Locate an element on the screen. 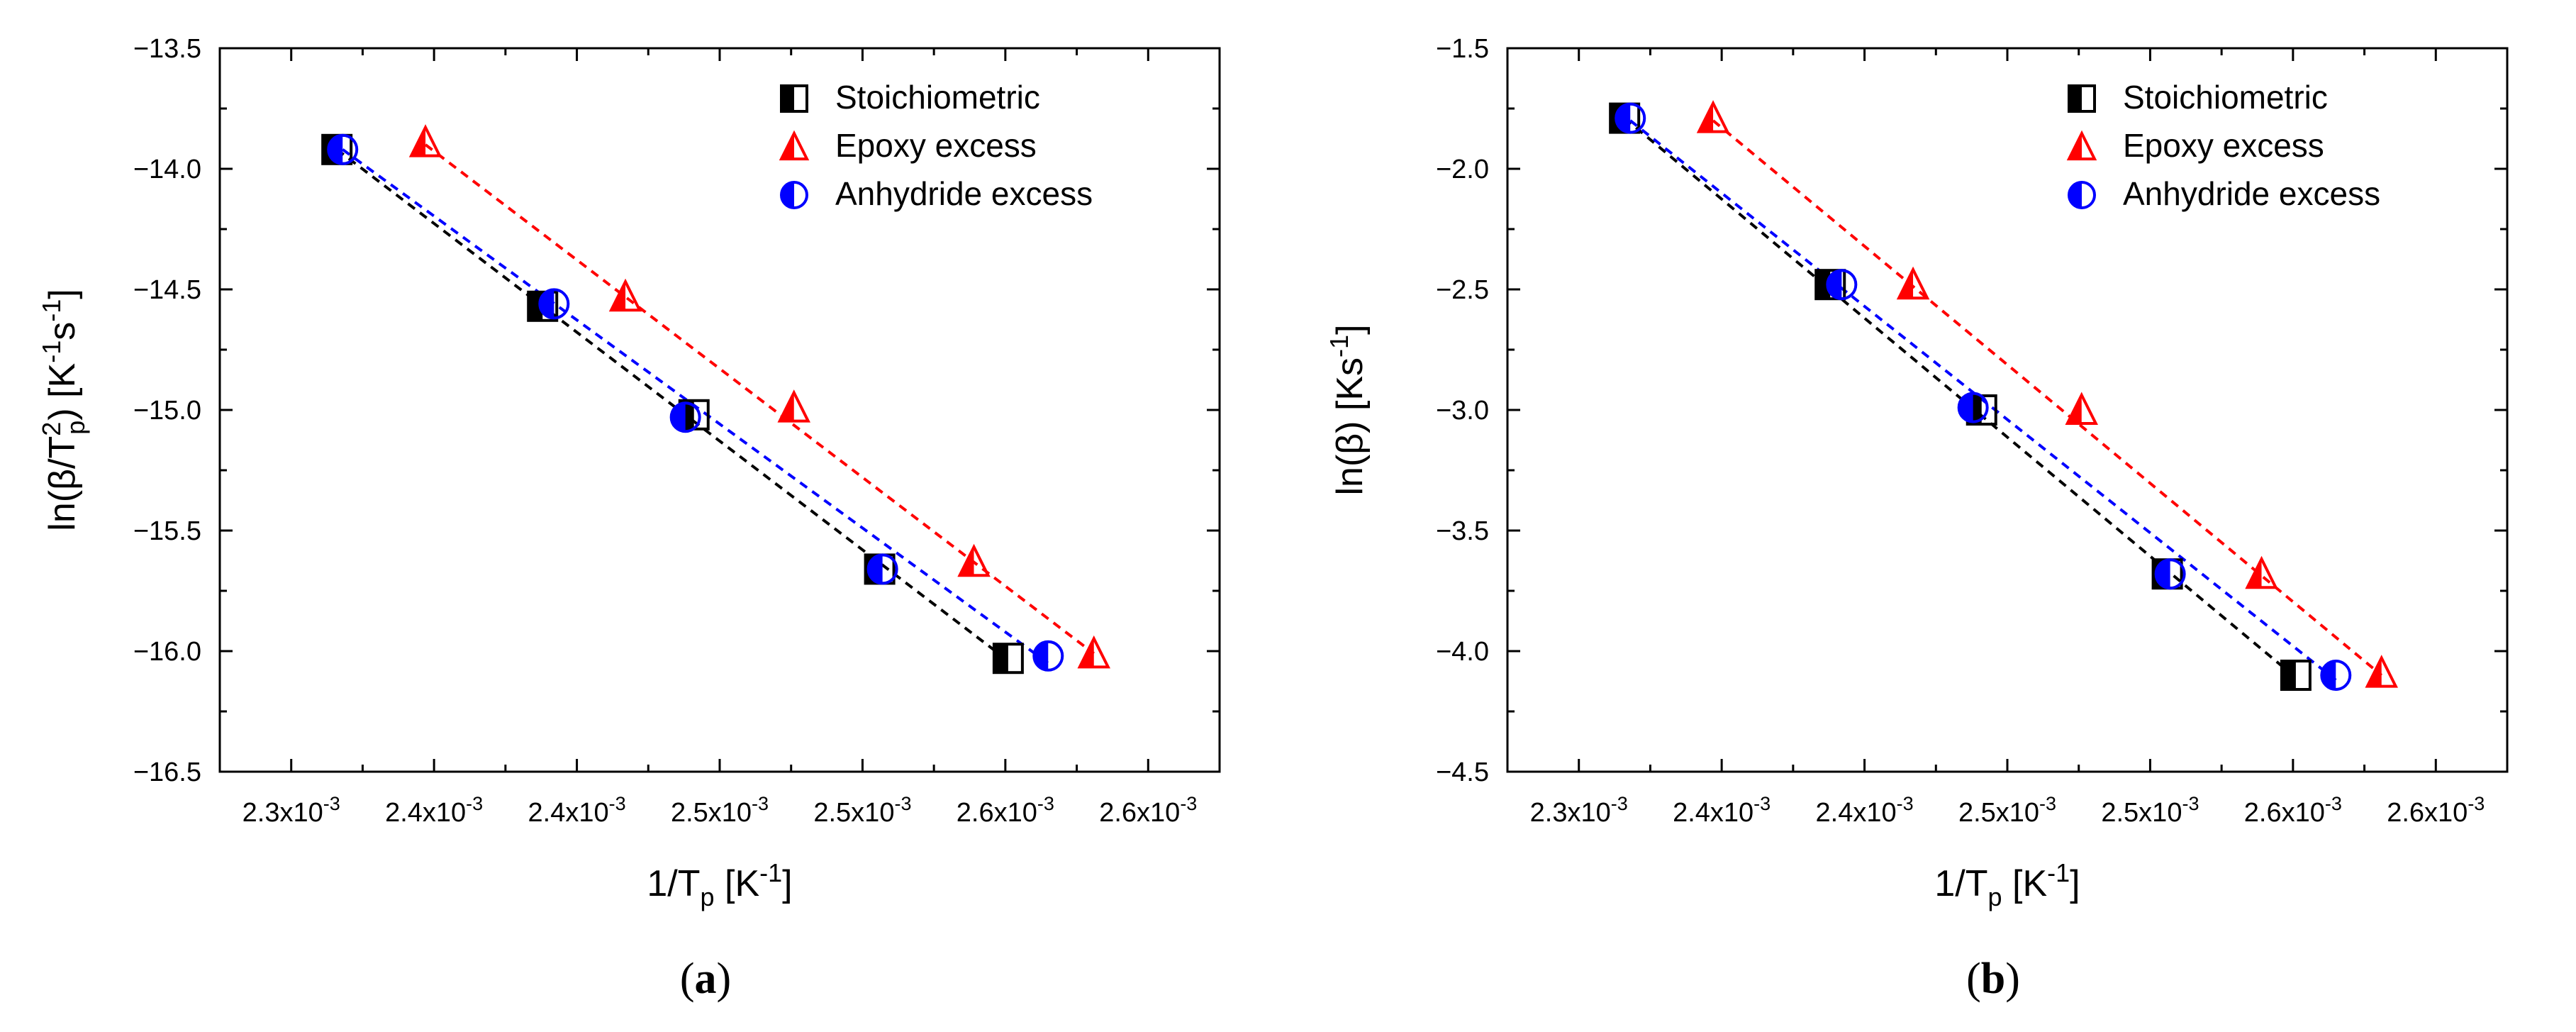 The width and height of the screenshot is (2576, 1032). y-tick-label: −15.5 is located at coordinates (167, 531).